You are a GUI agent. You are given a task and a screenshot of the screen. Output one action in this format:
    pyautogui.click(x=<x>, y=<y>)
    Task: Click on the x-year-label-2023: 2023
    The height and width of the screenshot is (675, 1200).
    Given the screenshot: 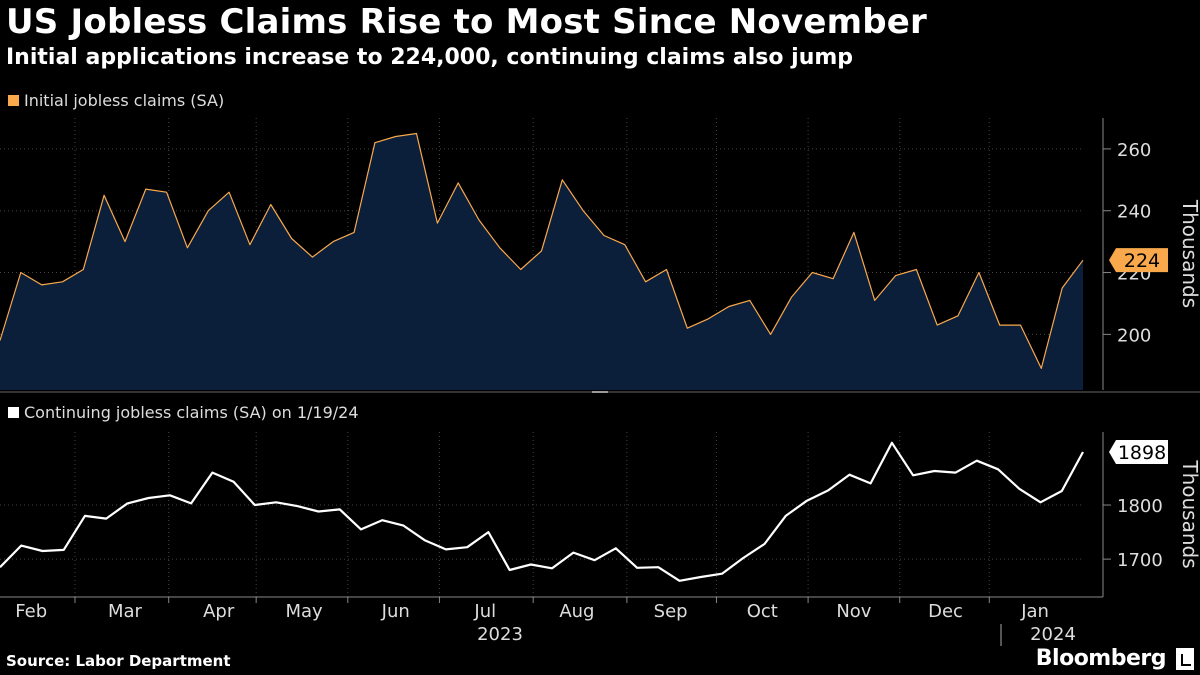 What is the action you would take?
    pyautogui.click(x=500, y=634)
    